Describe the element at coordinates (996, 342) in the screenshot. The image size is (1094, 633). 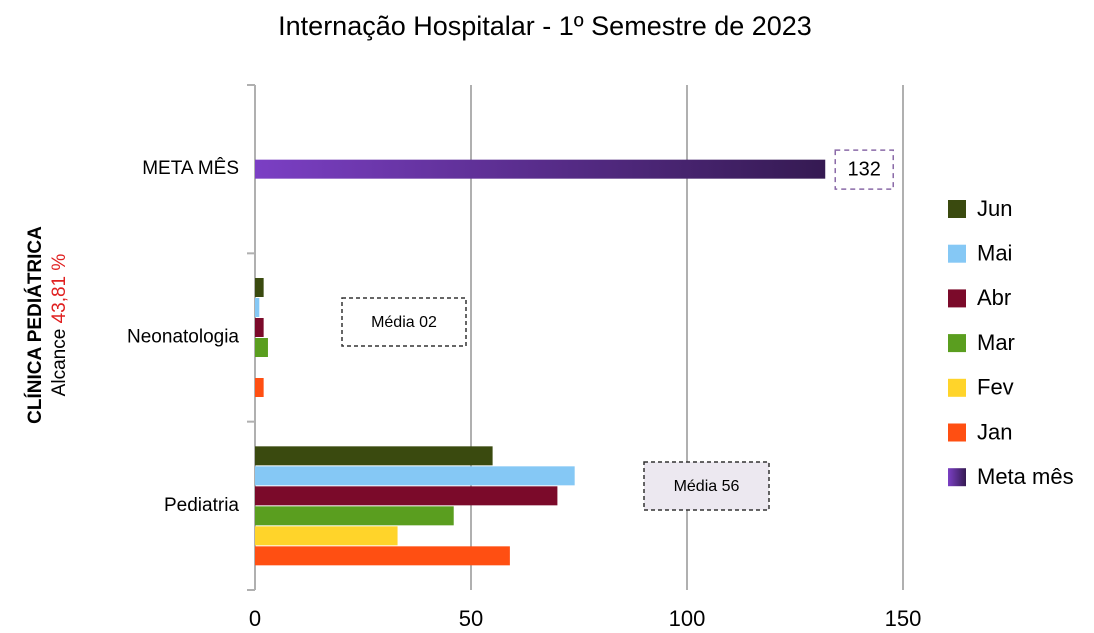
I see `legend-label: Mar` at that location.